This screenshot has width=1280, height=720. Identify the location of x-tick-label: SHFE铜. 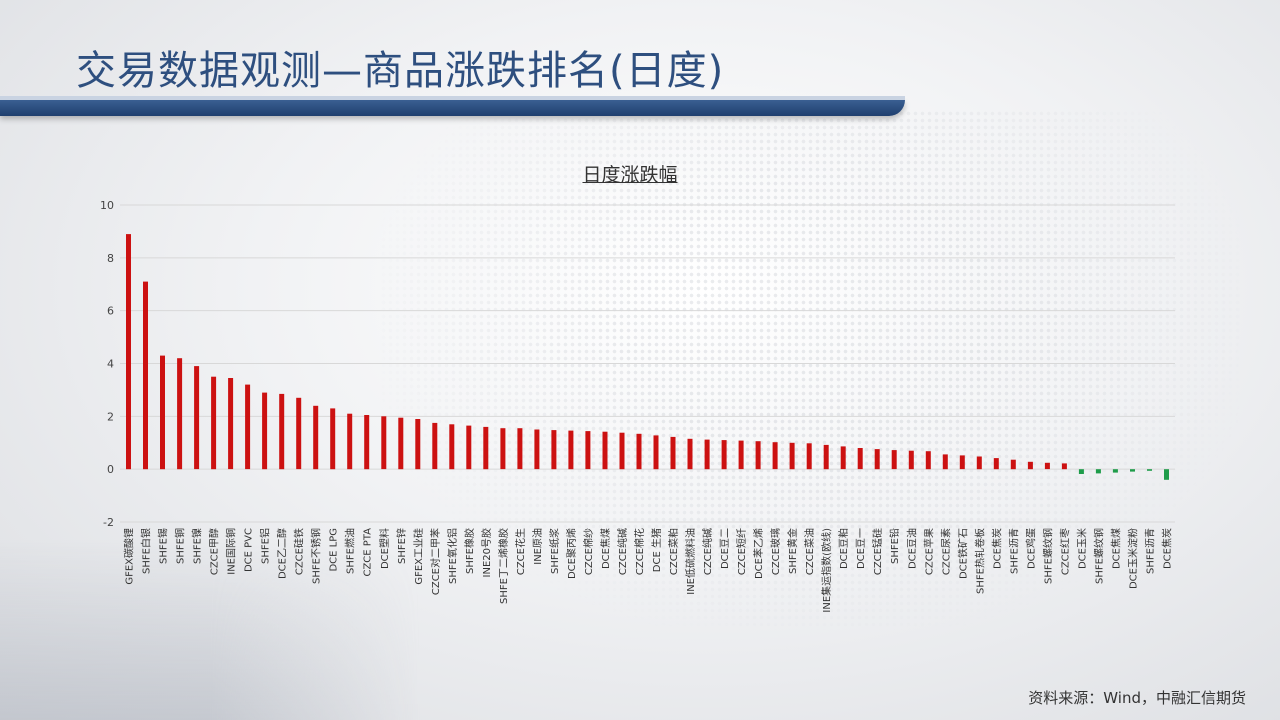
(181, 546).